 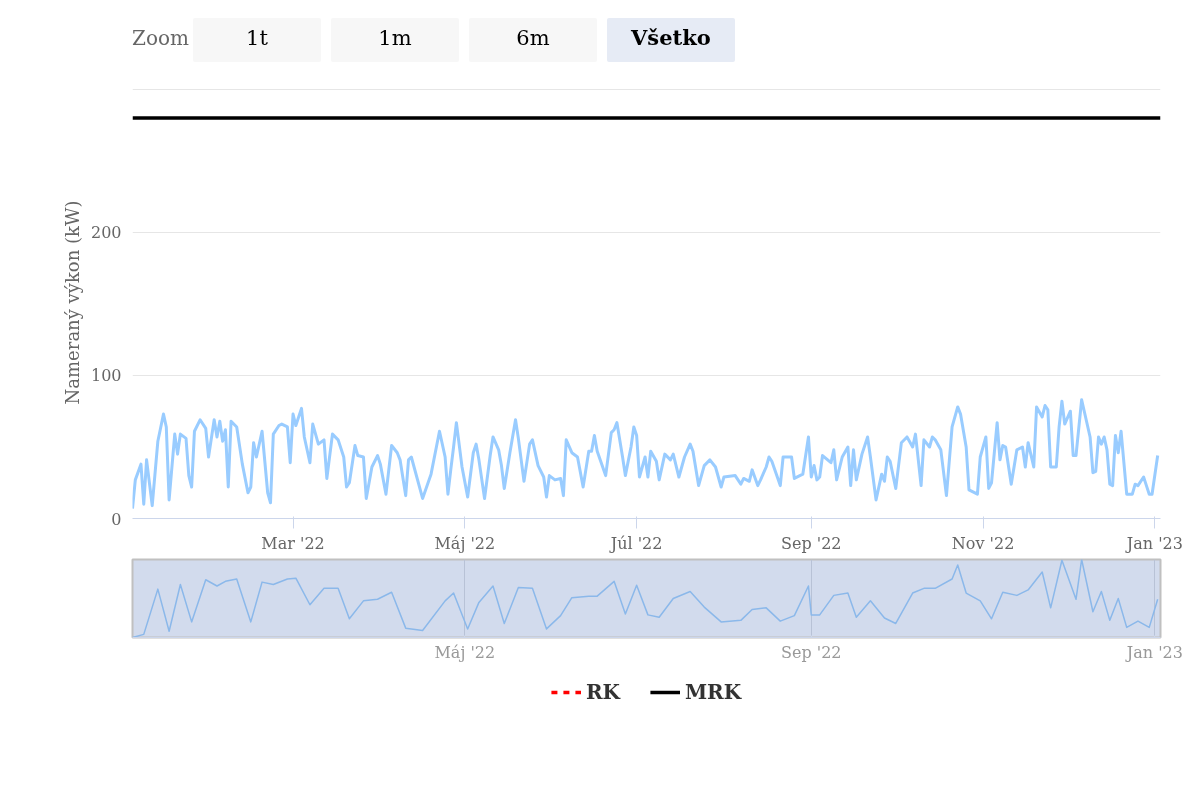 I want to click on text: RK, so click(x=602, y=692).